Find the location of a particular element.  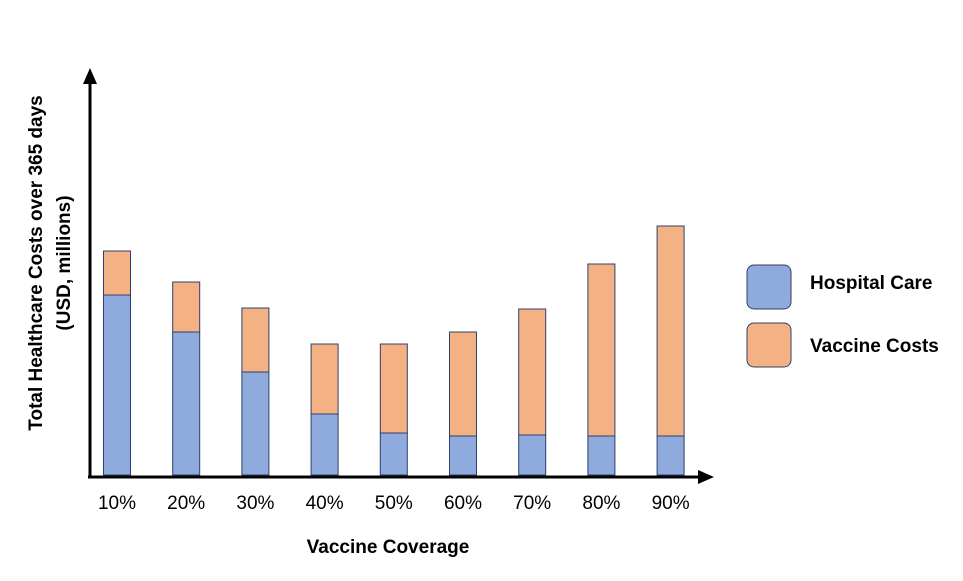

bar-vaccine-costs-70pct is located at coordinates (532, 372).